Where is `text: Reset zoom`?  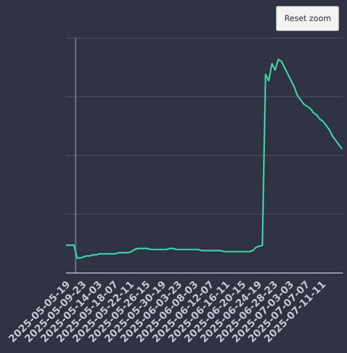 text: Reset zoom is located at coordinates (307, 18).